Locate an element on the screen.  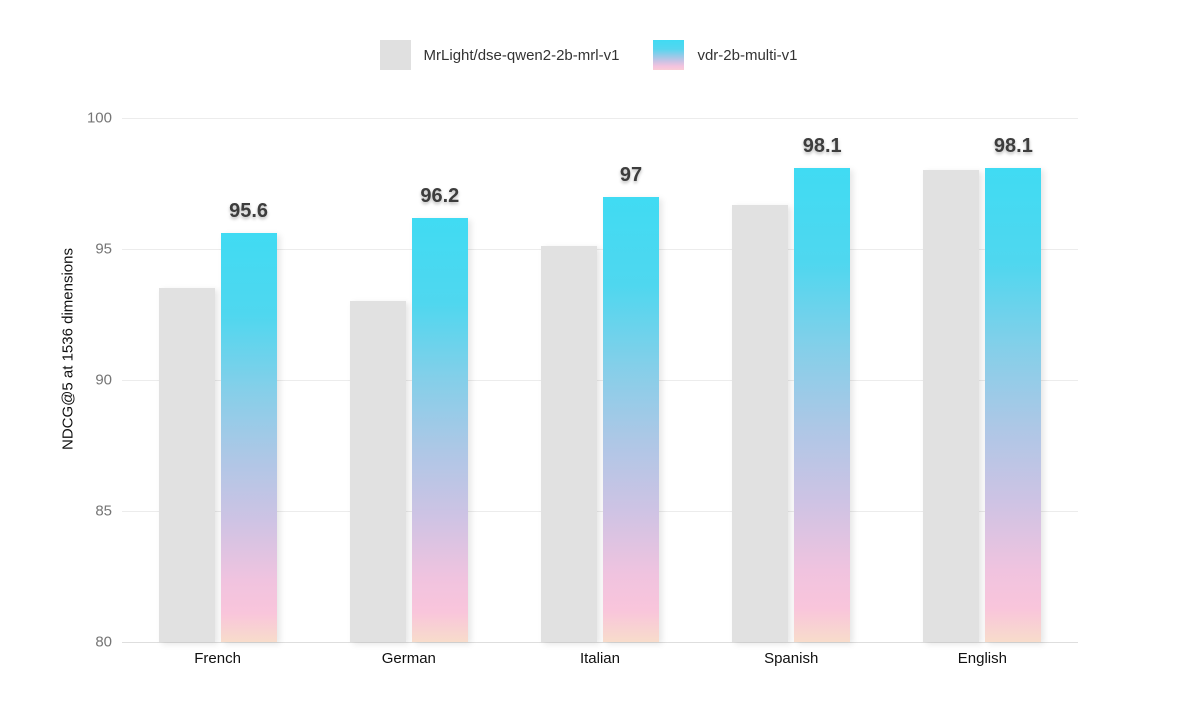
x-category-label-french: French is located at coordinates (217, 658).